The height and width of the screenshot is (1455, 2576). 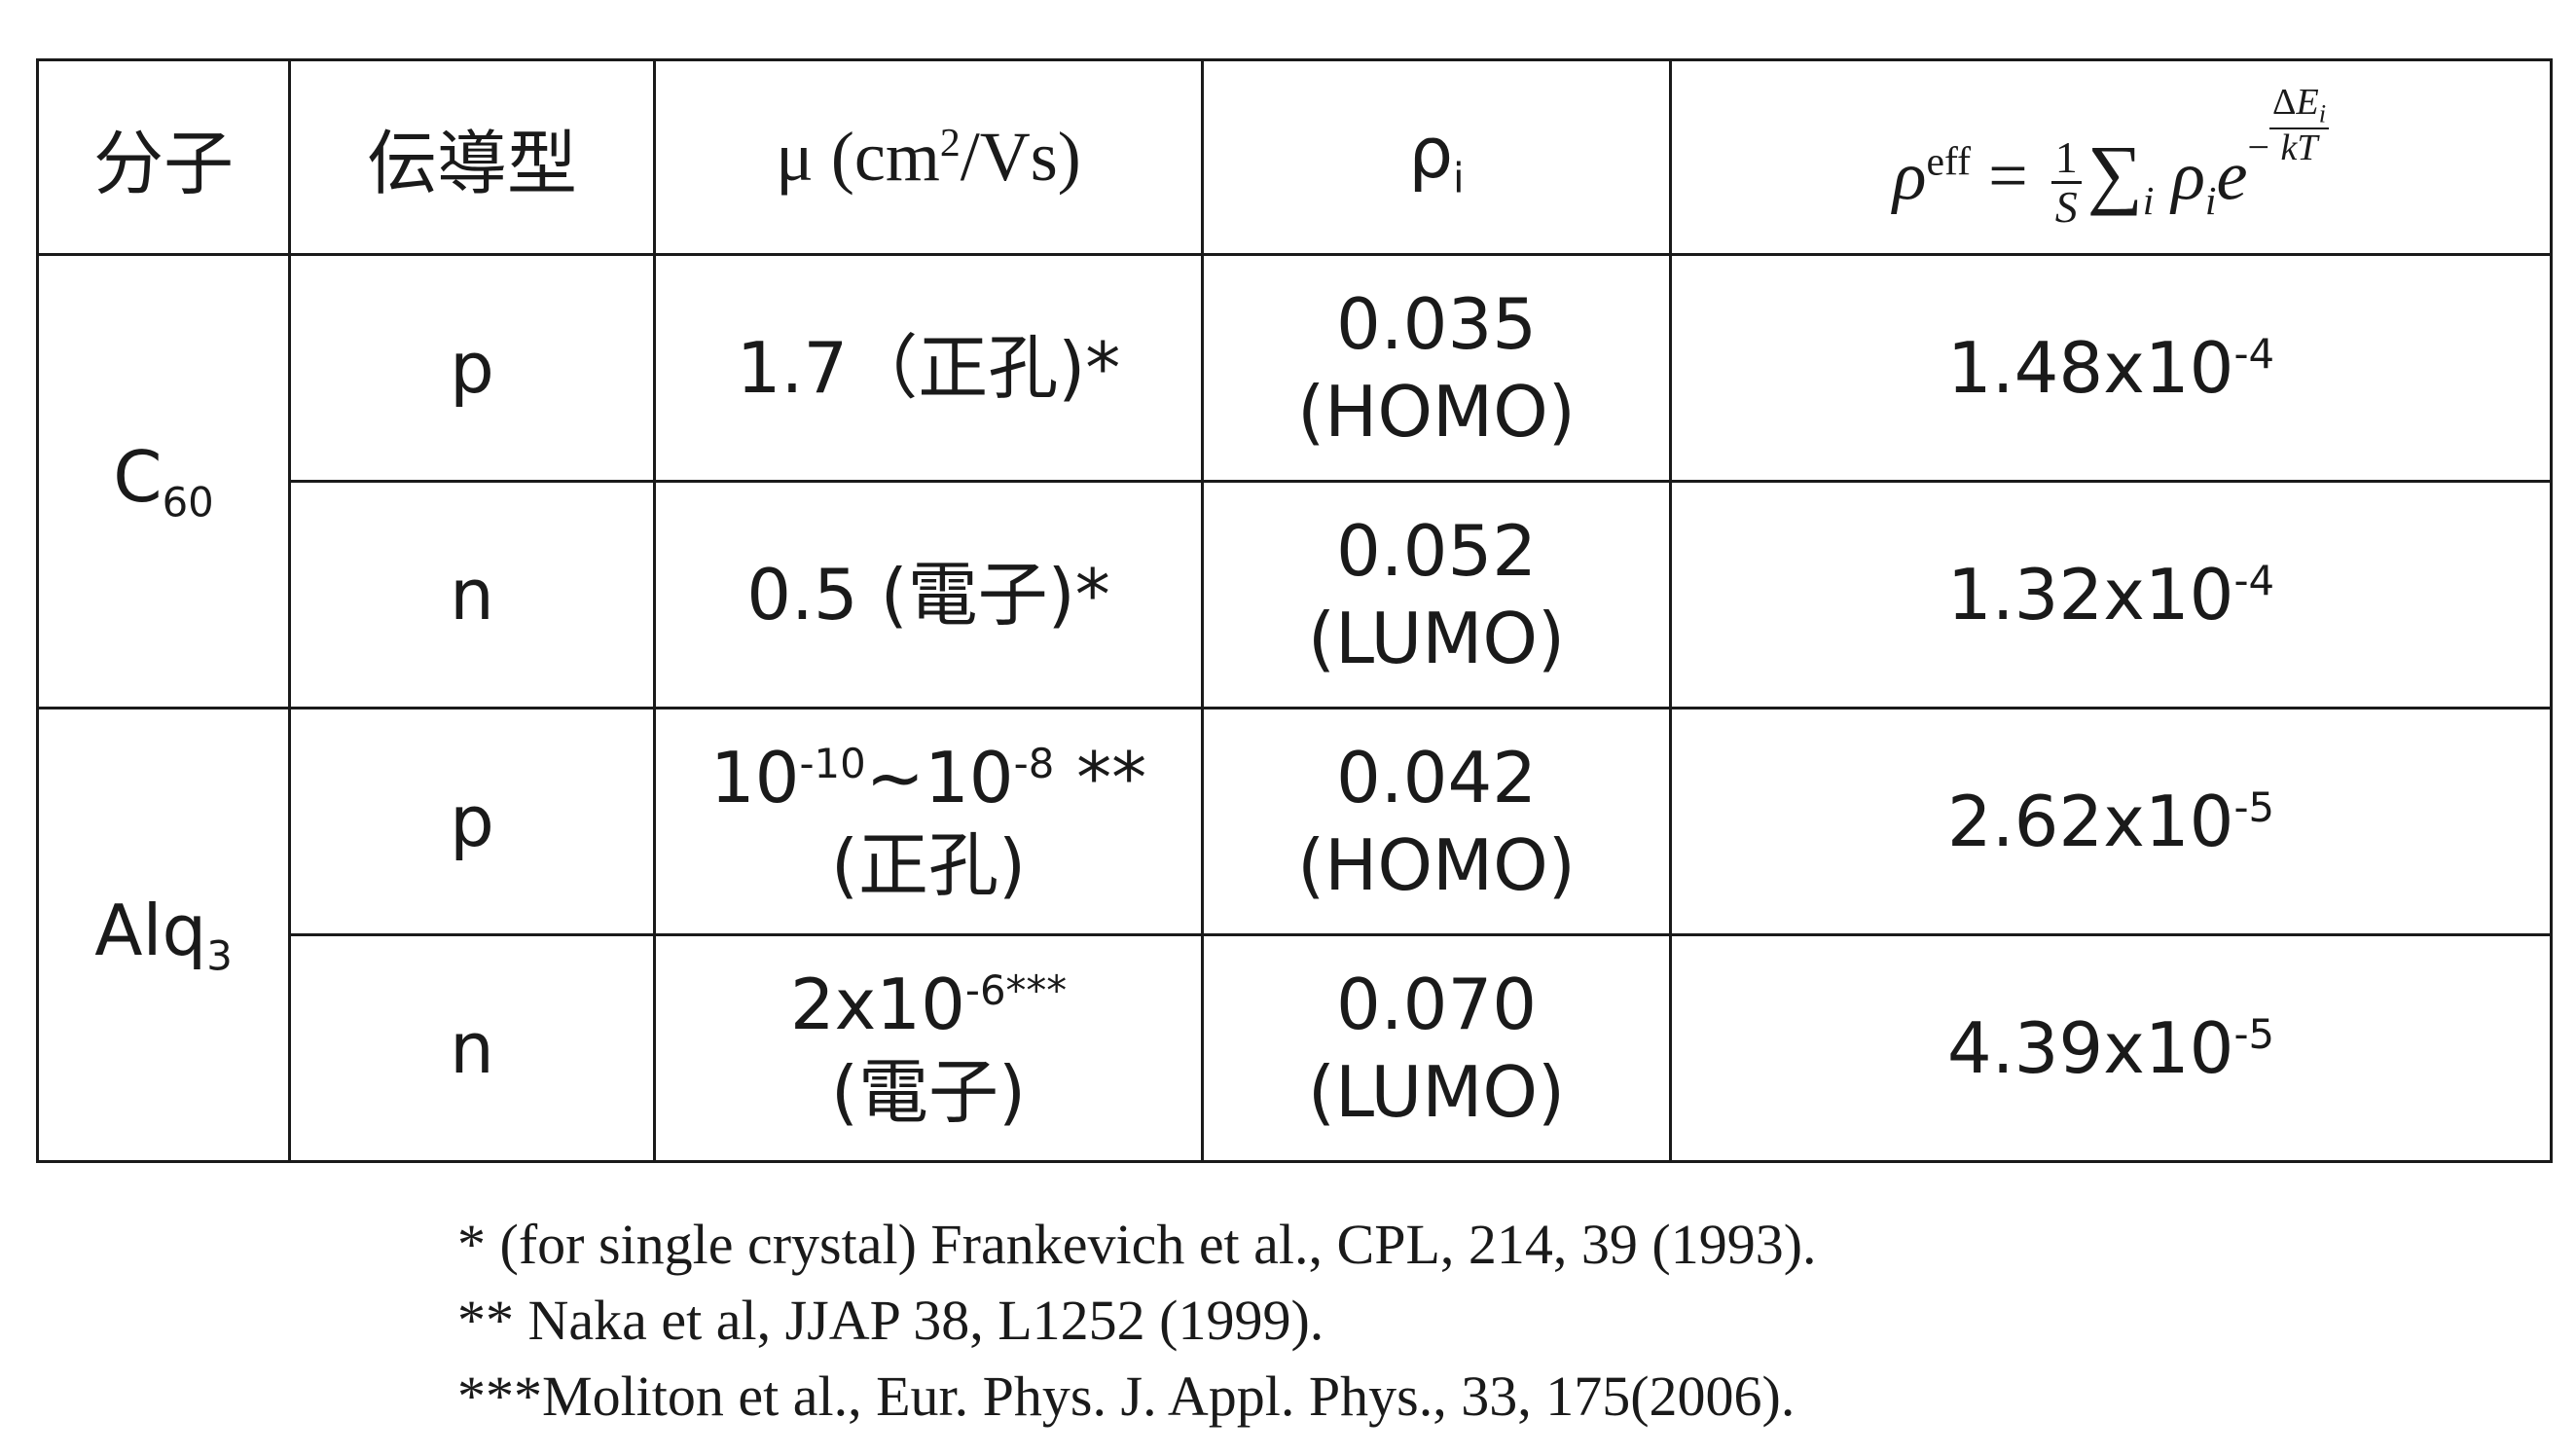 I want to click on formula-exp-sign: −, so click(x=2258, y=147).